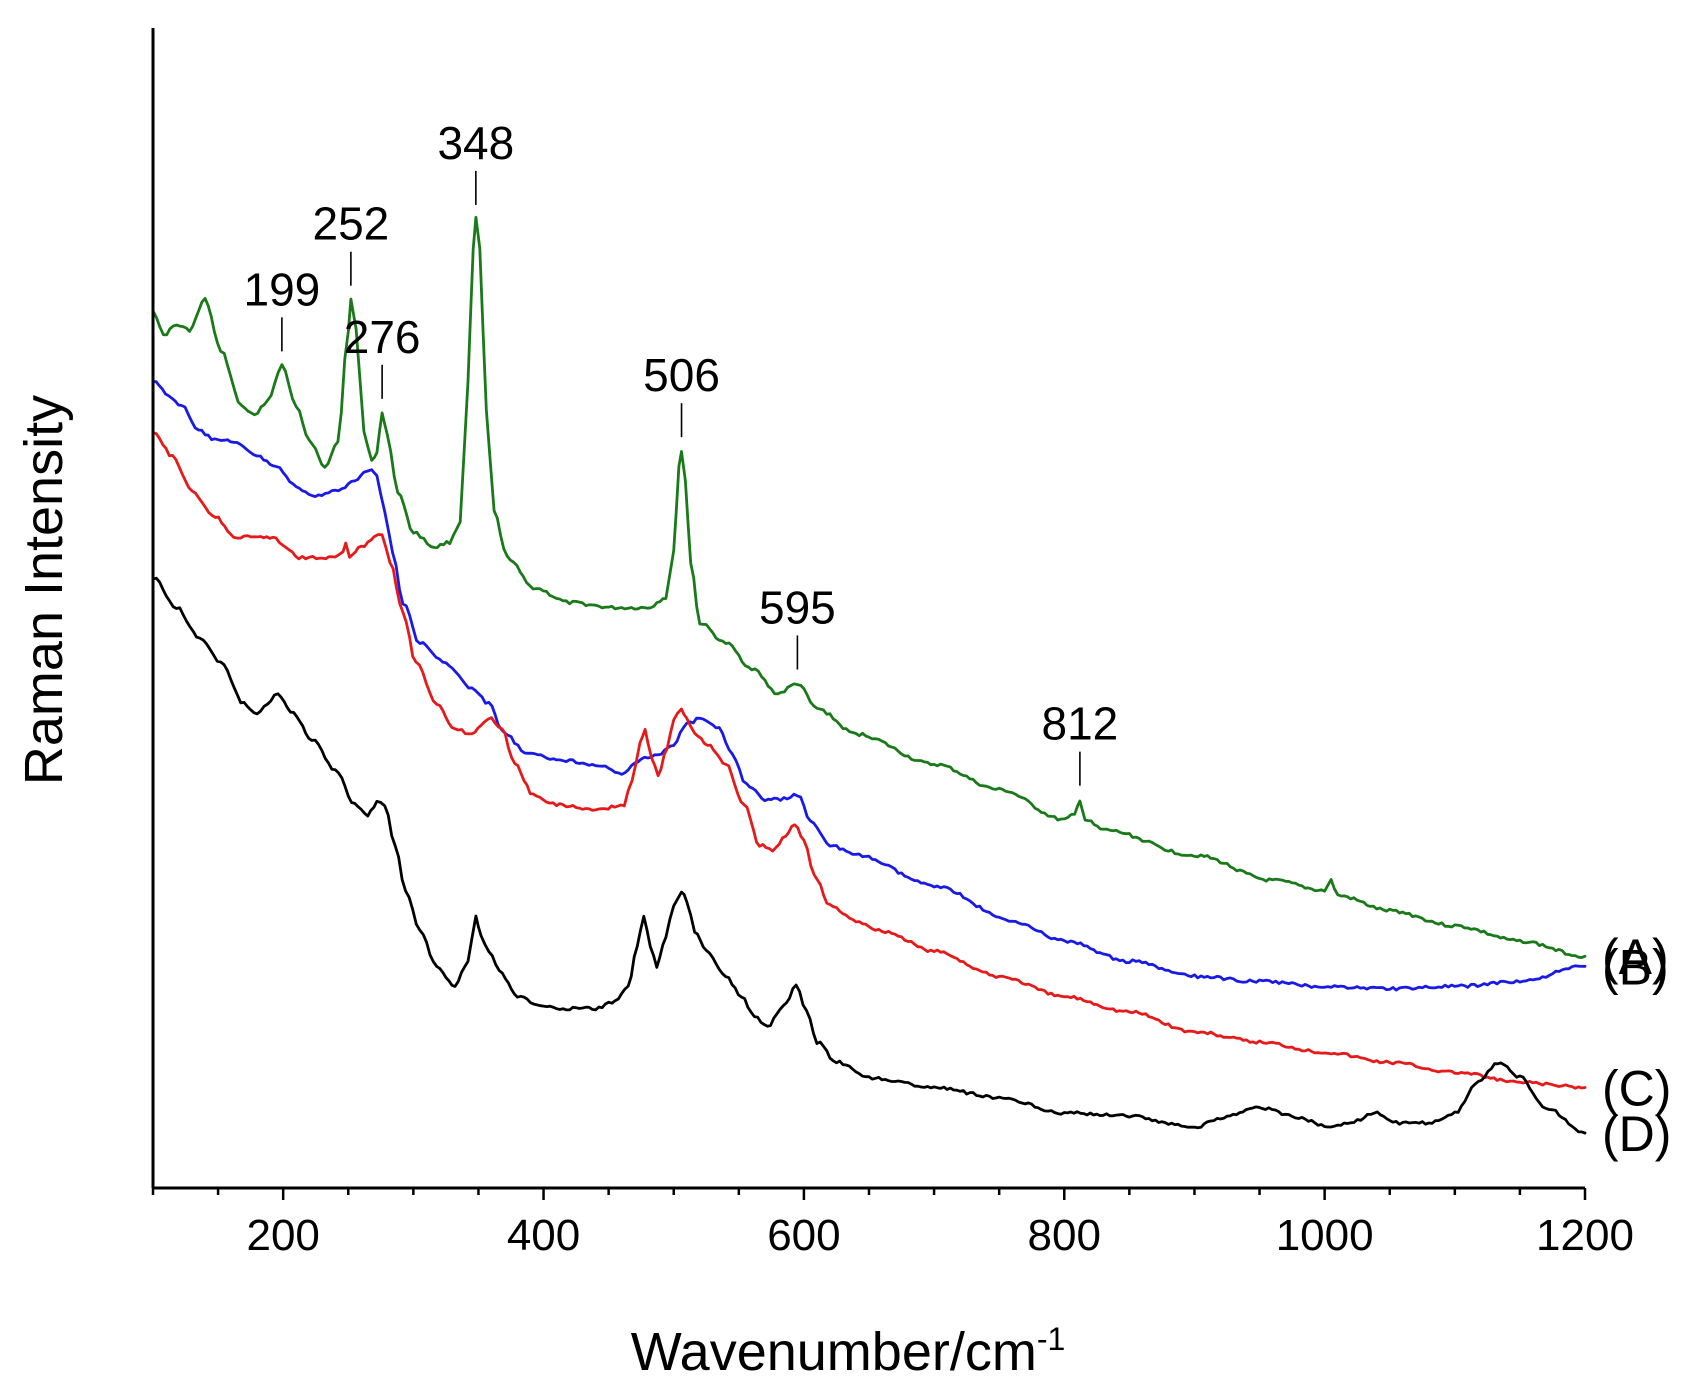 This screenshot has width=1697, height=1394. I want to click on x-tick-label: 200, so click(282, 1235).